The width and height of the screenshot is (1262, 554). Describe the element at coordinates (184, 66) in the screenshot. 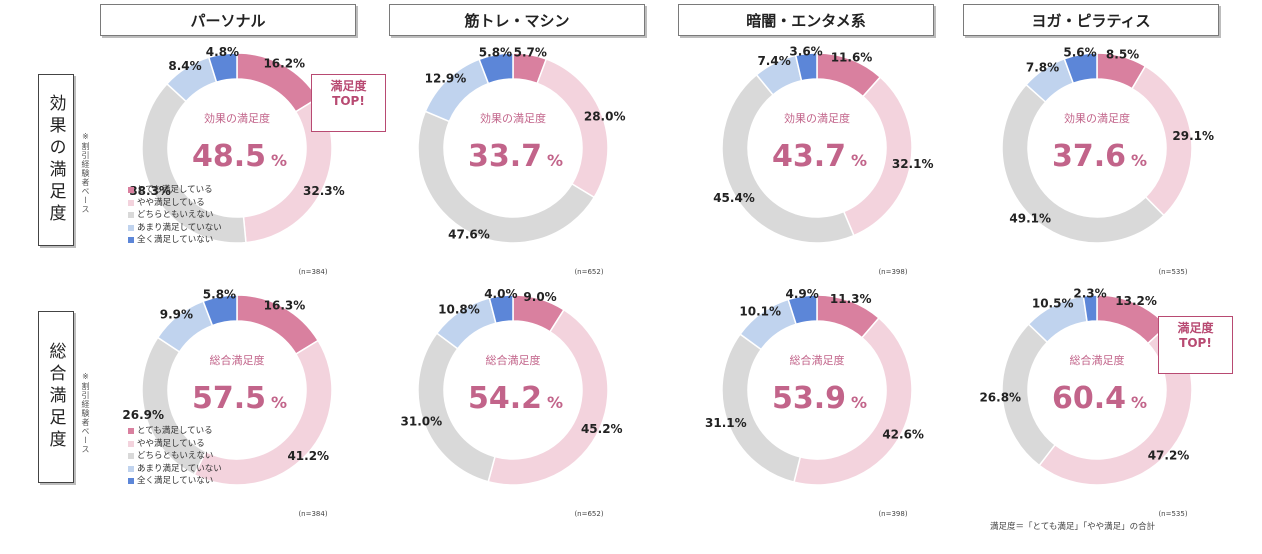

I see `slice-value-label: 8.4%` at that location.